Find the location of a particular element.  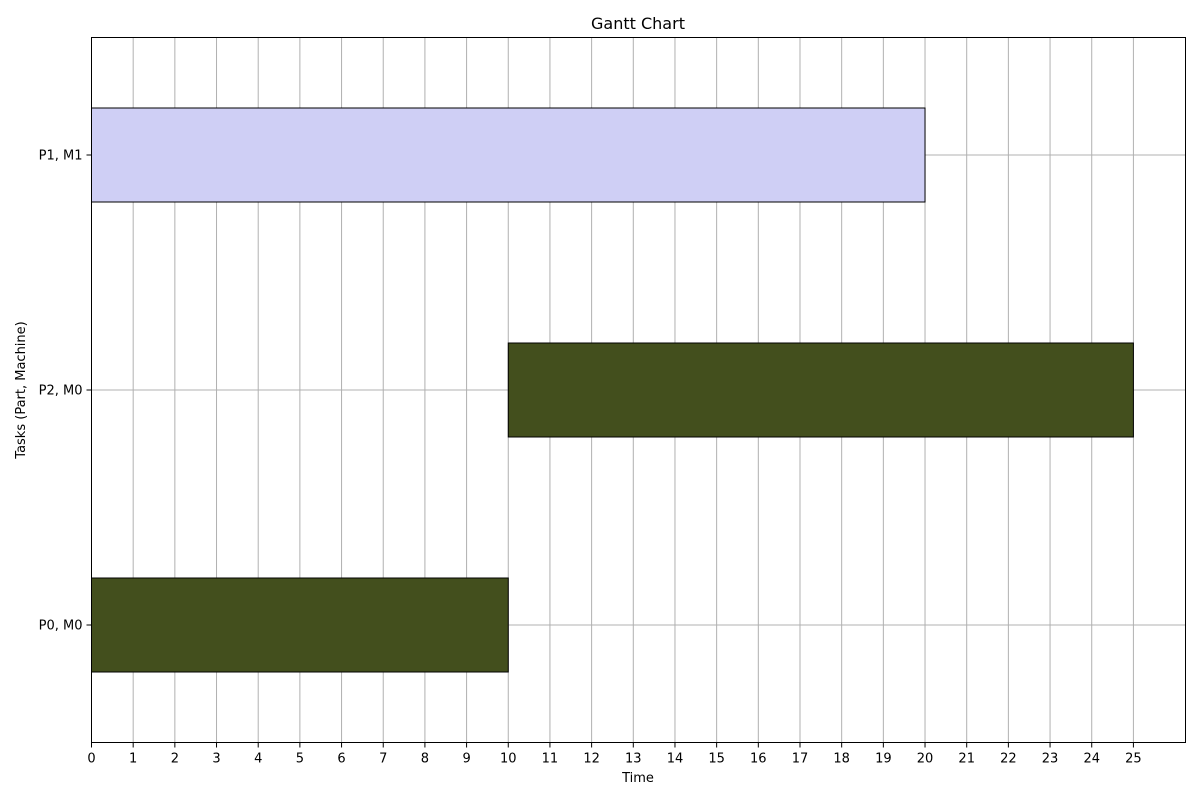

x-tick-label: 25 is located at coordinates (1133, 759).